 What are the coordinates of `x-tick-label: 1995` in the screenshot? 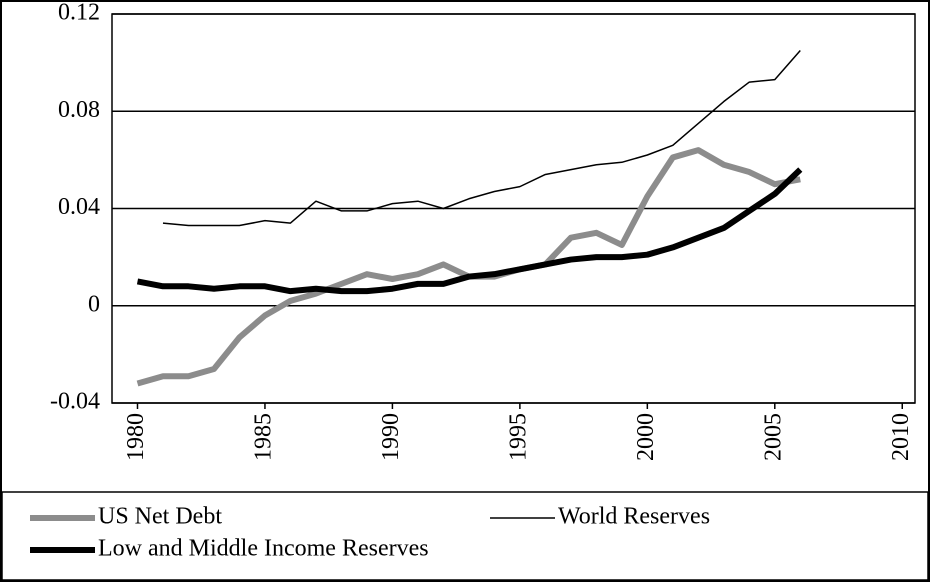 It's located at (518, 437).